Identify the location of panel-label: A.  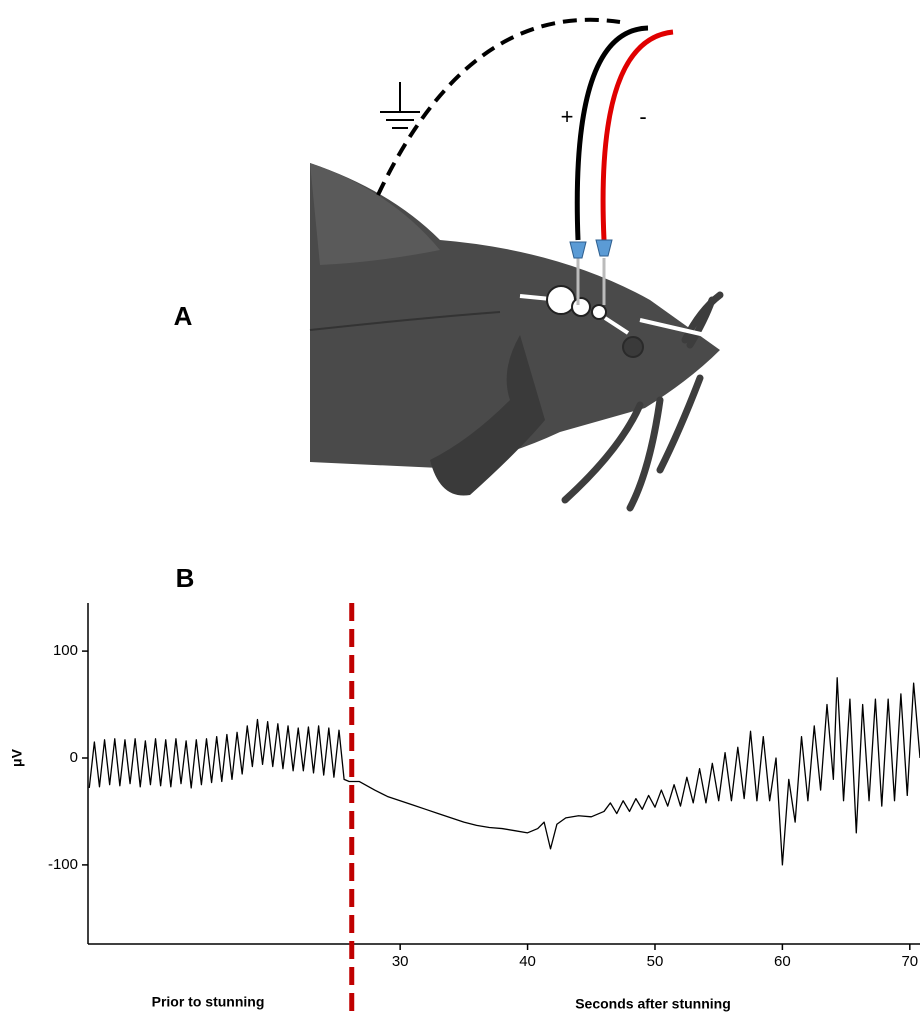
(183, 316).